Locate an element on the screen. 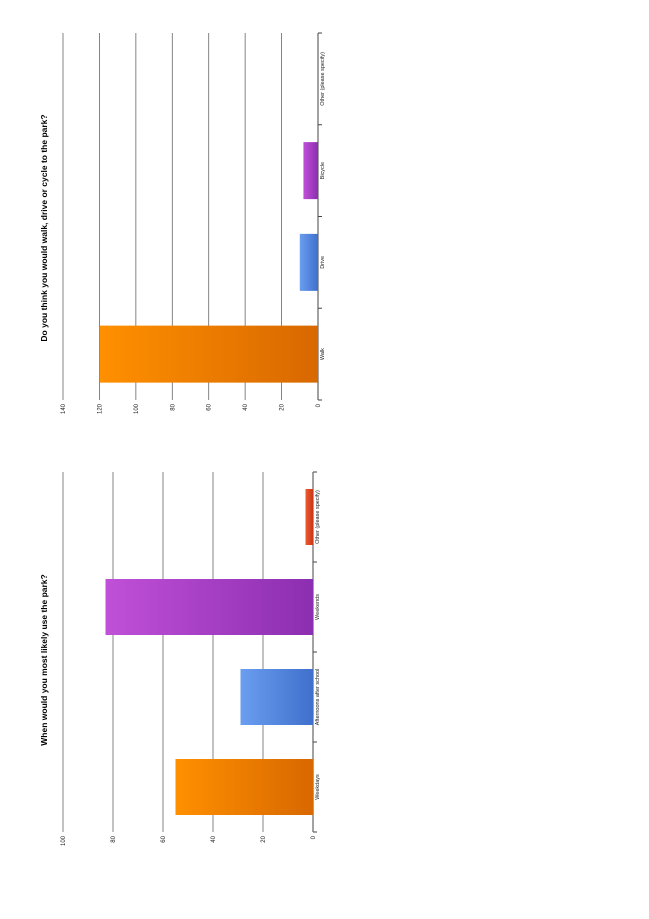 This screenshot has height=919, width=649. category-label: Afternoons after school is located at coordinates (318, 697).